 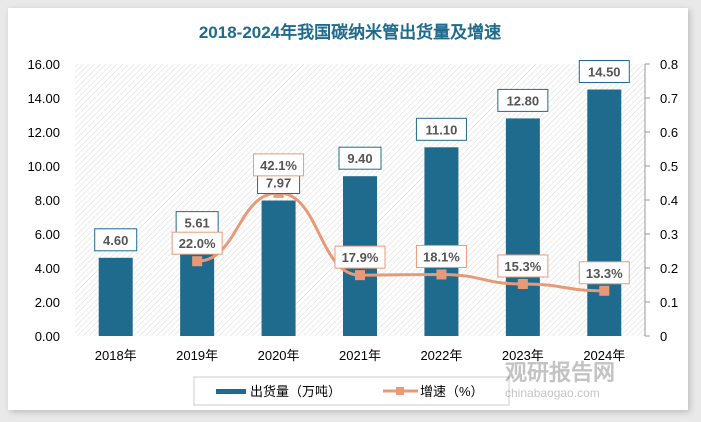 I want to click on bar-data-label: 11.10, so click(x=442, y=129).